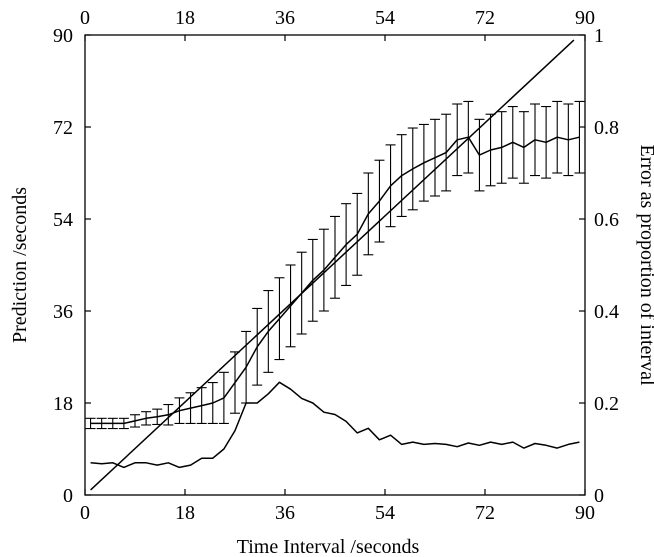 The width and height of the screenshot is (654, 557). Describe the element at coordinates (63, 312) in the screenshot. I see `y-tick-label: 36` at that location.